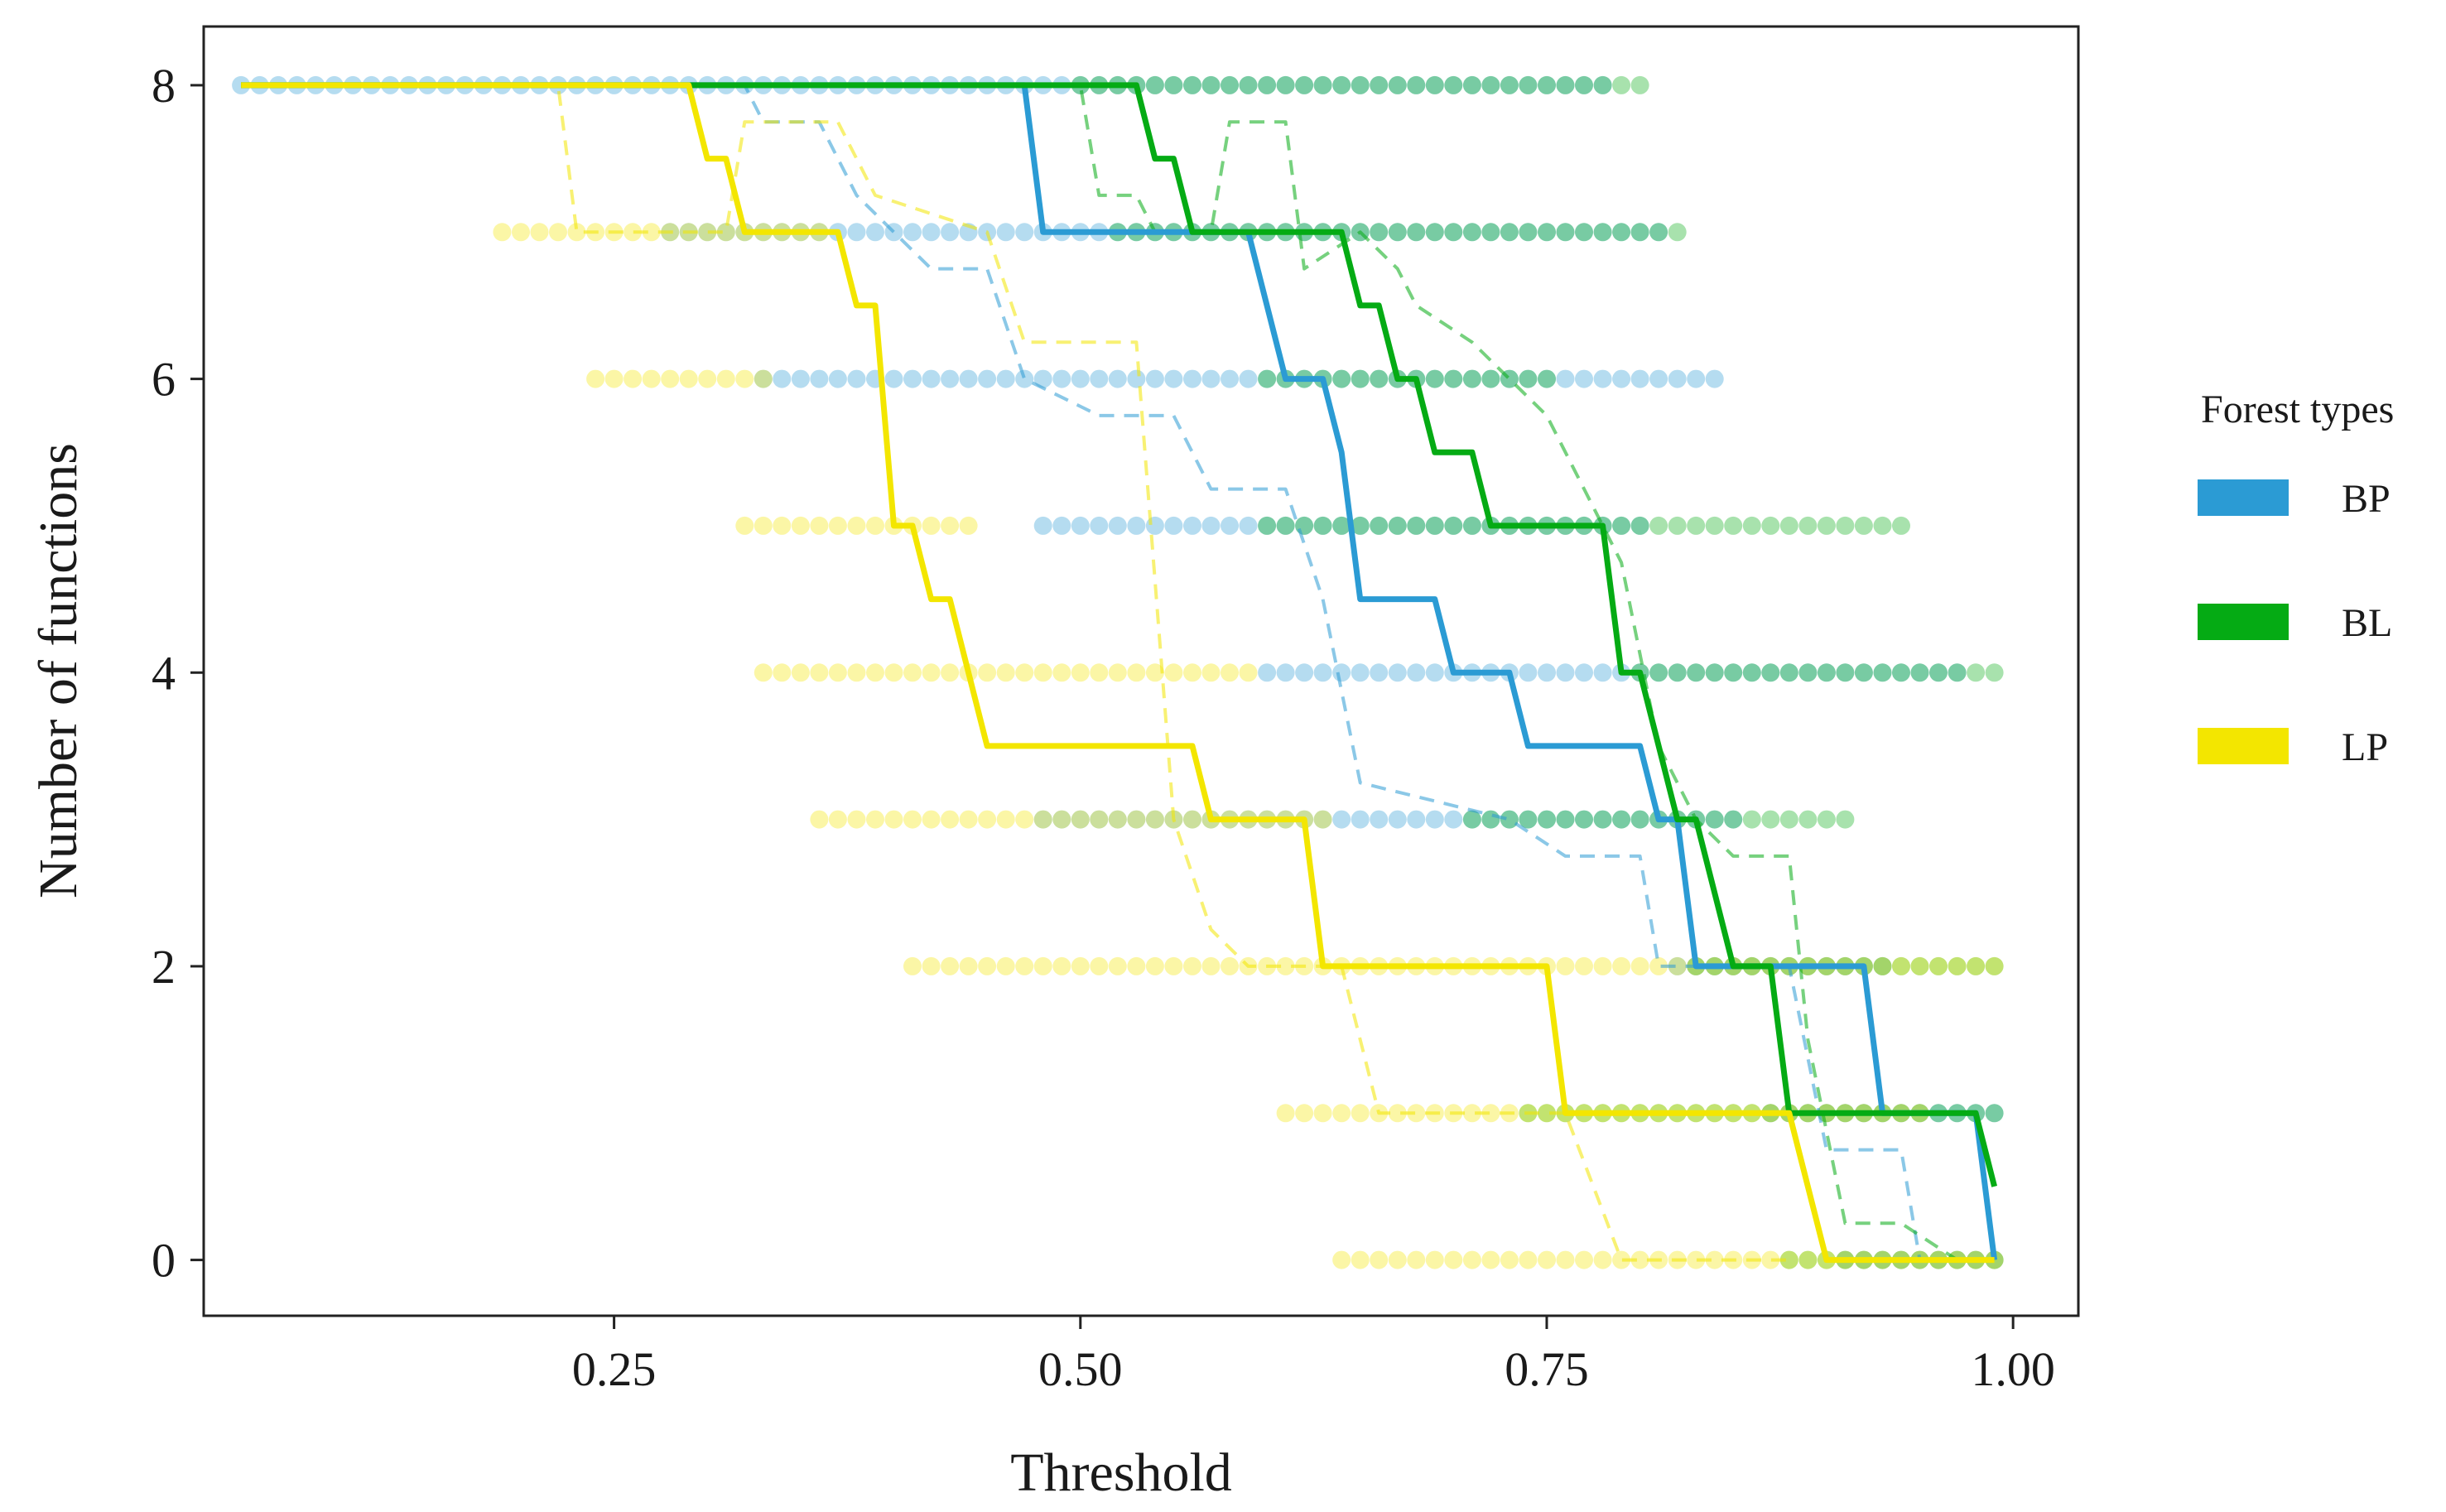 The width and height of the screenshot is (2446, 1512). What do you see at coordinates (2013, 1369) in the screenshot?
I see `x-tick-label: 1.00` at bounding box center [2013, 1369].